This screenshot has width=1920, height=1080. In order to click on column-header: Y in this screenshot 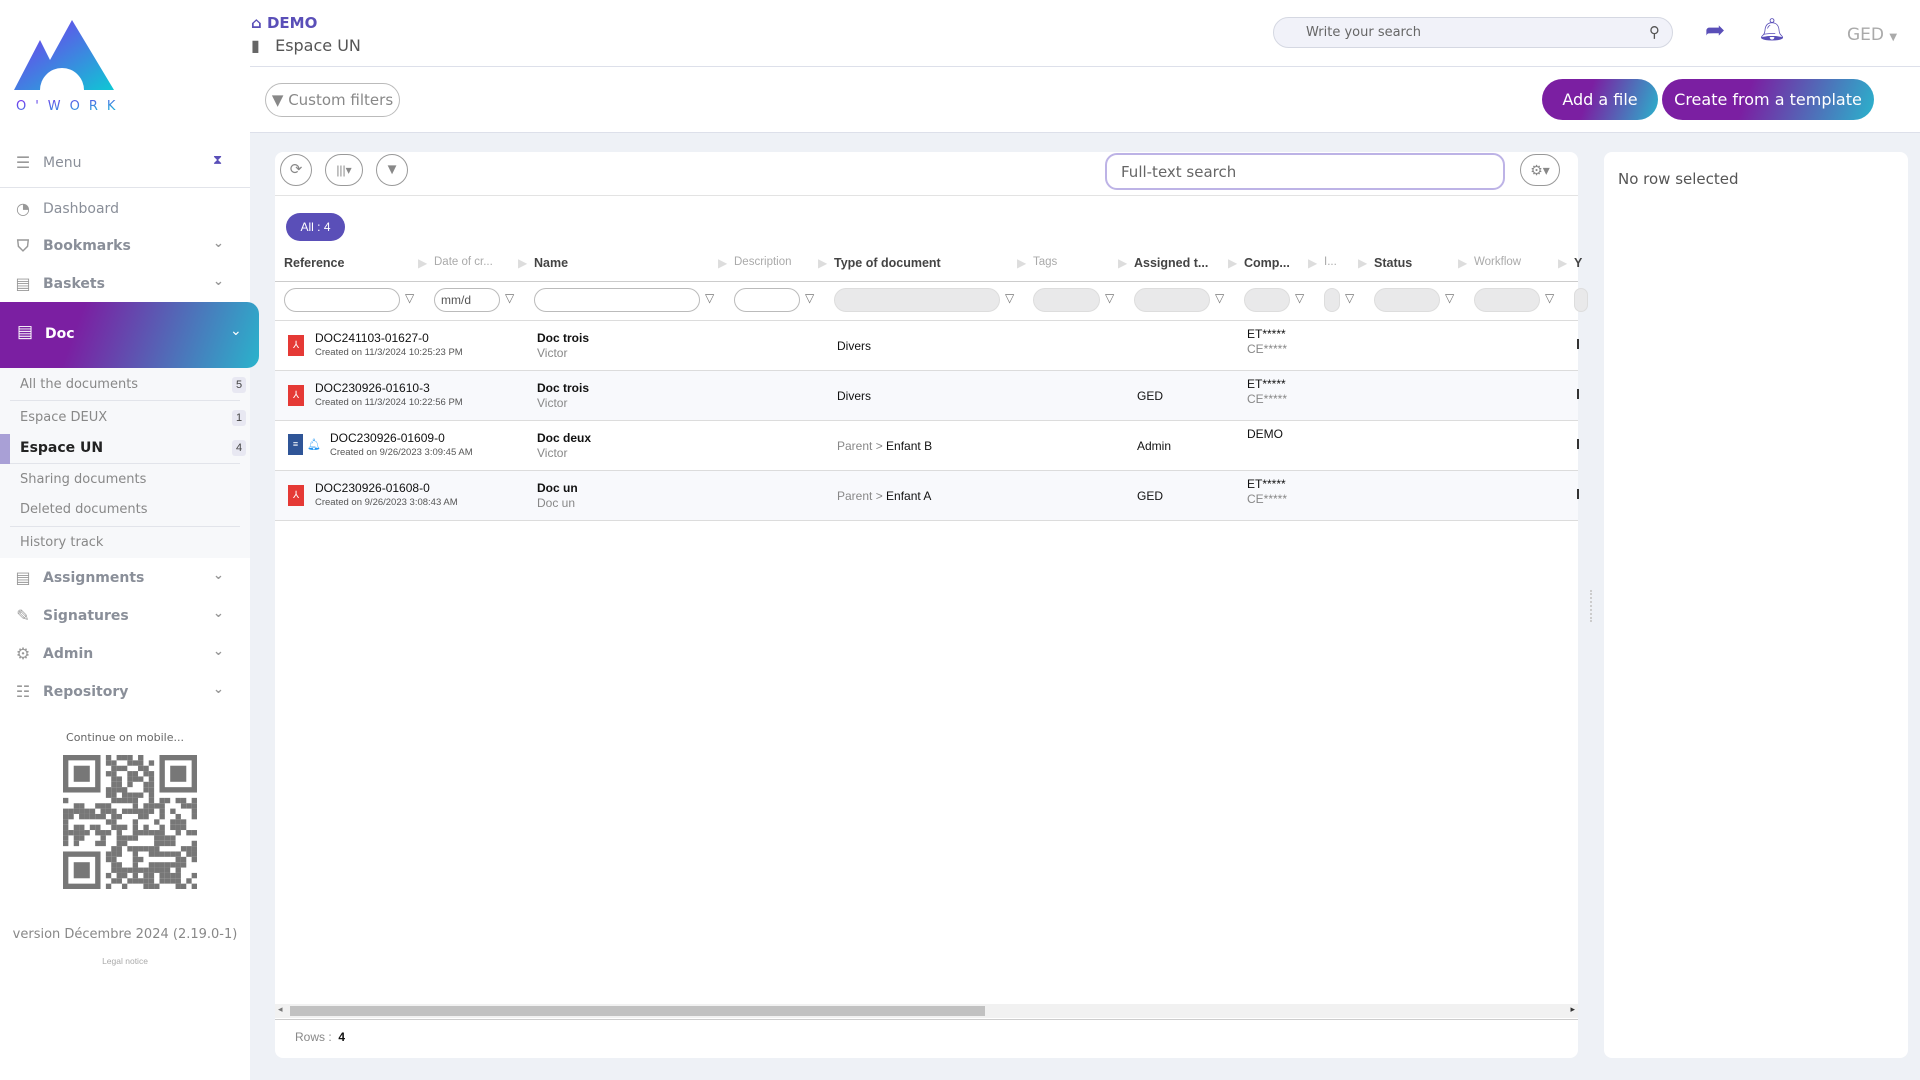, I will do `click(1578, 263)`.